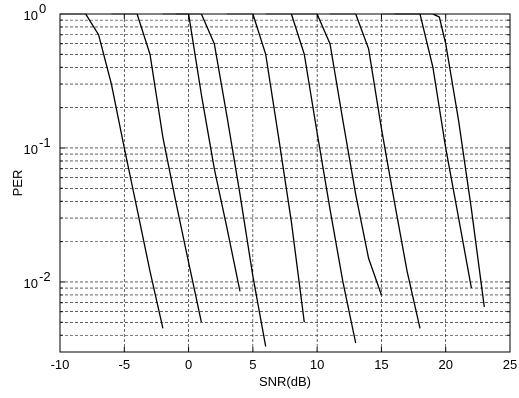 The image size is (519, 398). Describe the element at coordinates (317, 364) in the screenshot. I see `x-tick-label: 10` at that location.